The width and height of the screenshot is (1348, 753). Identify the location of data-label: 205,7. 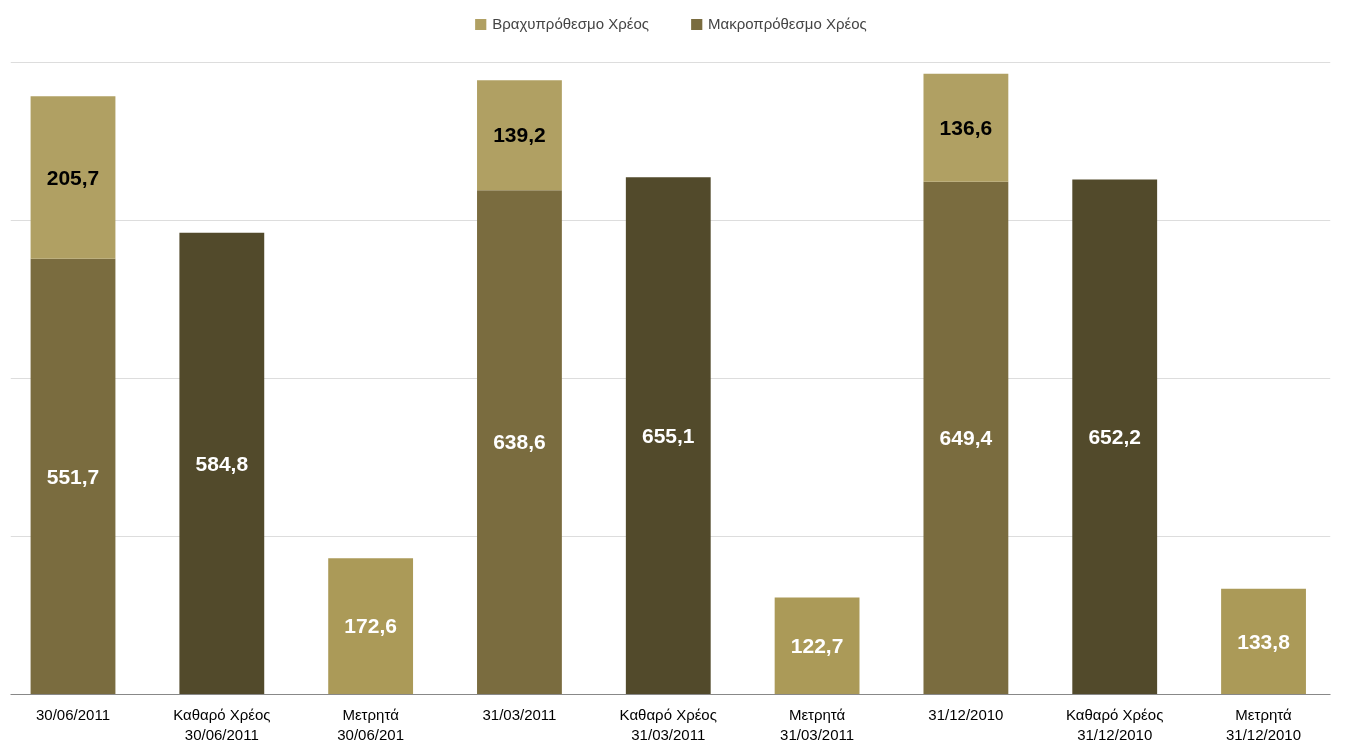
(73, 177).